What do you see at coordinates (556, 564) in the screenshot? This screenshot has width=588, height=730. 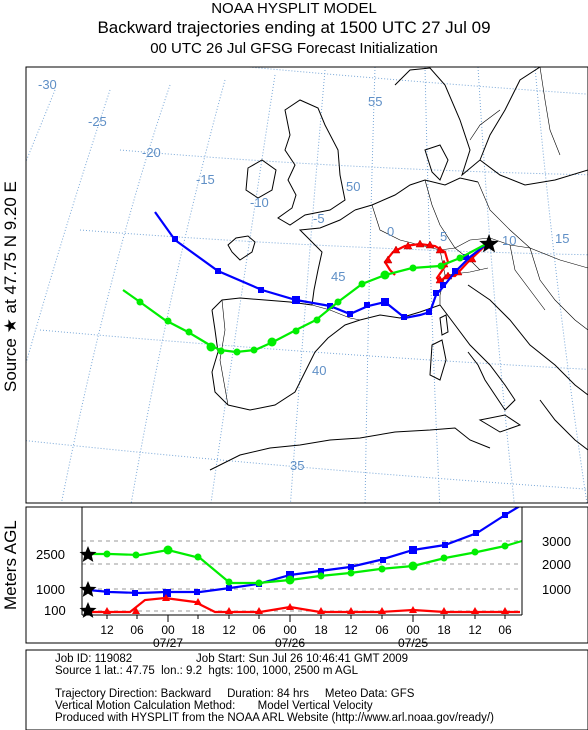 I see `right-label-2000: 2000` at bounding box center [556, 564].